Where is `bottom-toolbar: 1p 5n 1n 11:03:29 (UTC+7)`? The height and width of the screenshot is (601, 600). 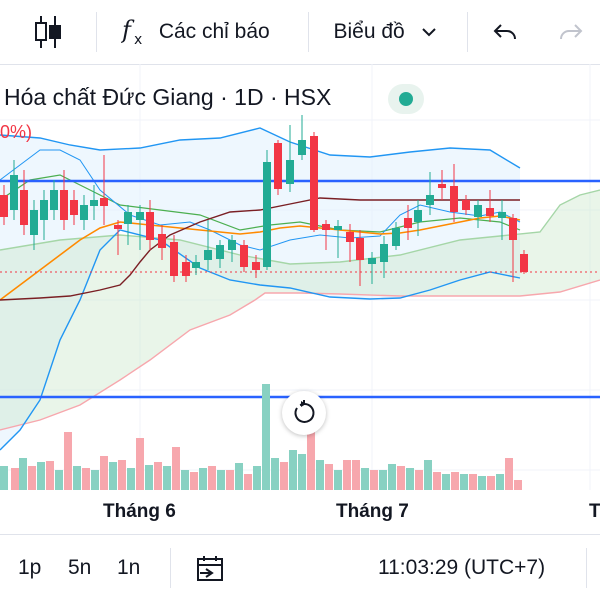
bottom-toolbar: 1p 5n 1n 11:03:29 (UTC+7) is located at coordinates (300, 567).